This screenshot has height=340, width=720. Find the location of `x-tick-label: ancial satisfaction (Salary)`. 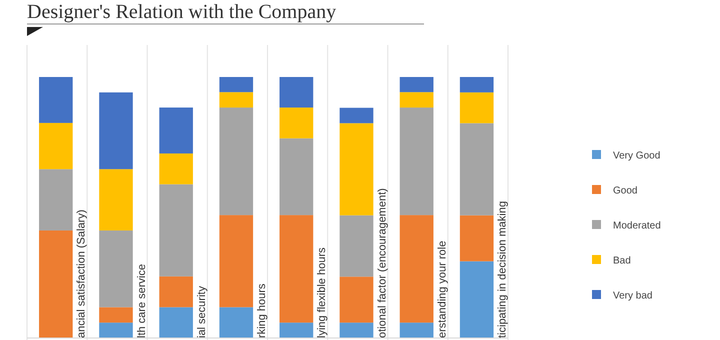

x-tick-label: ancial satisfaction (Salary) is located at coordinates (82, 274).